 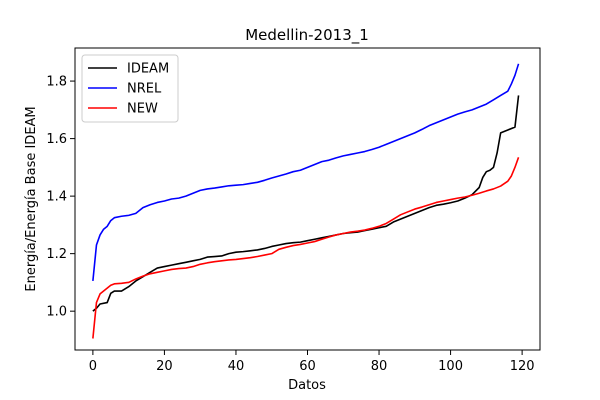 I want to click on x-tick-label: 40, so click(x=236, y=366).